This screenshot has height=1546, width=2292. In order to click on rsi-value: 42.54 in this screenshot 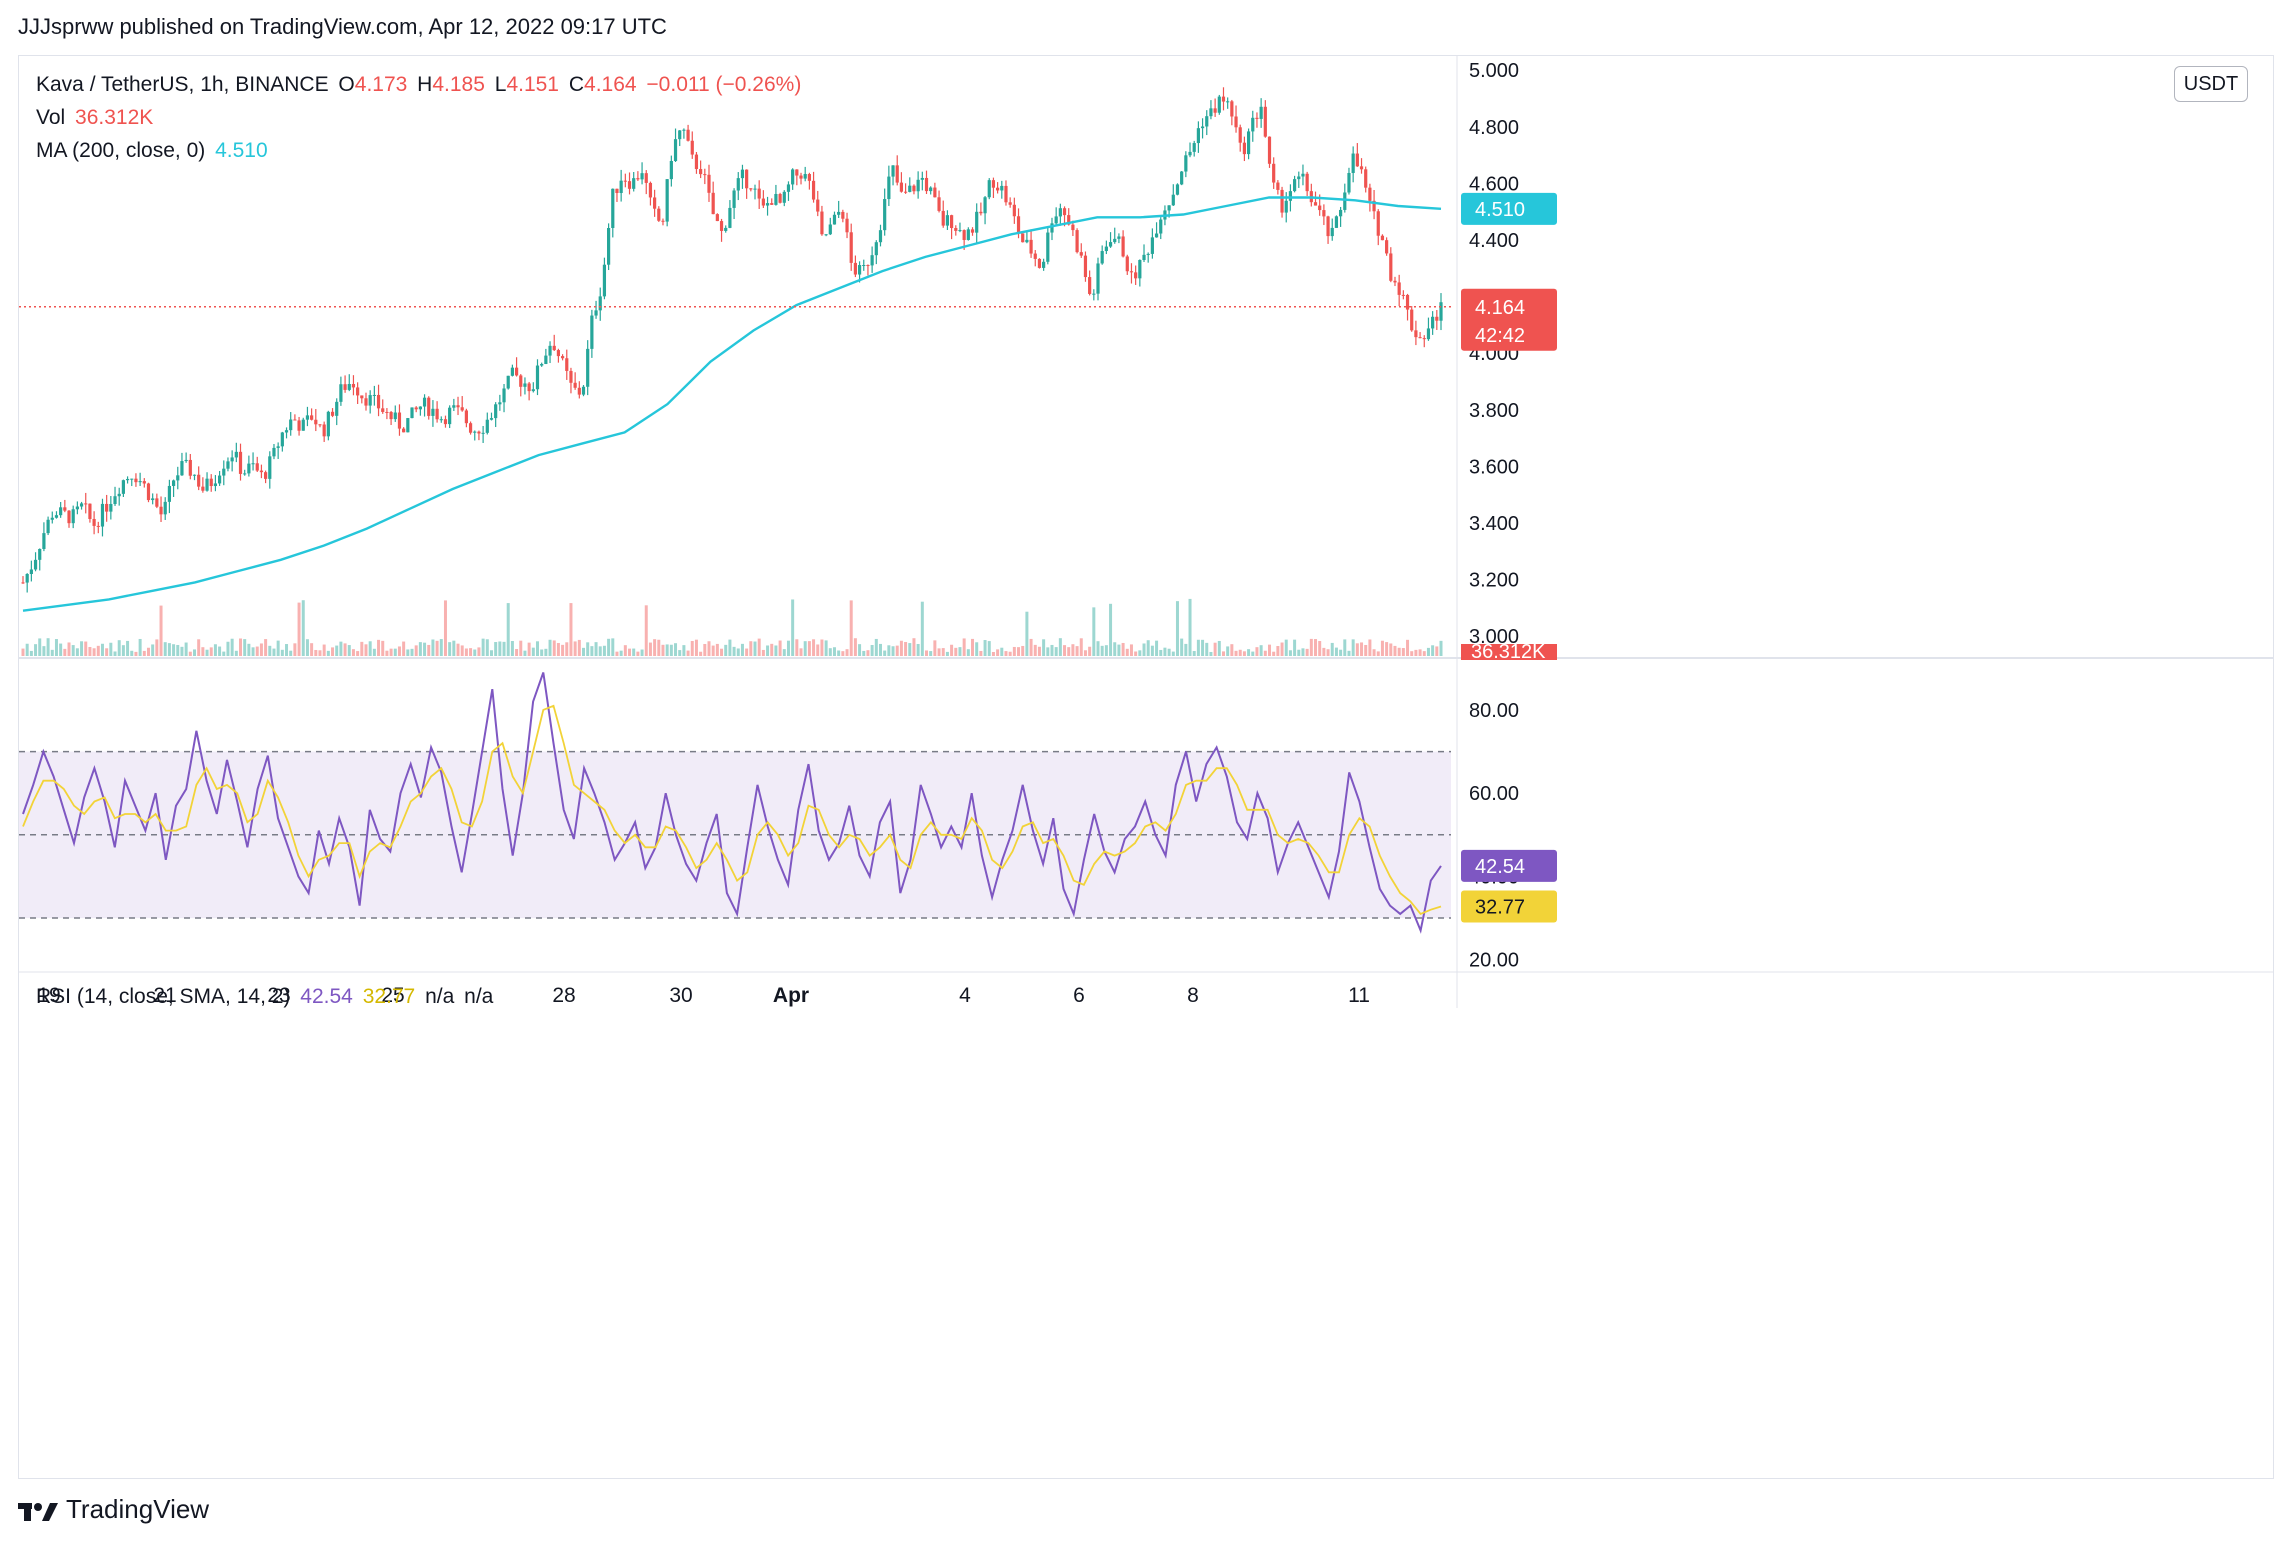, I will do `click(326, 996)`.